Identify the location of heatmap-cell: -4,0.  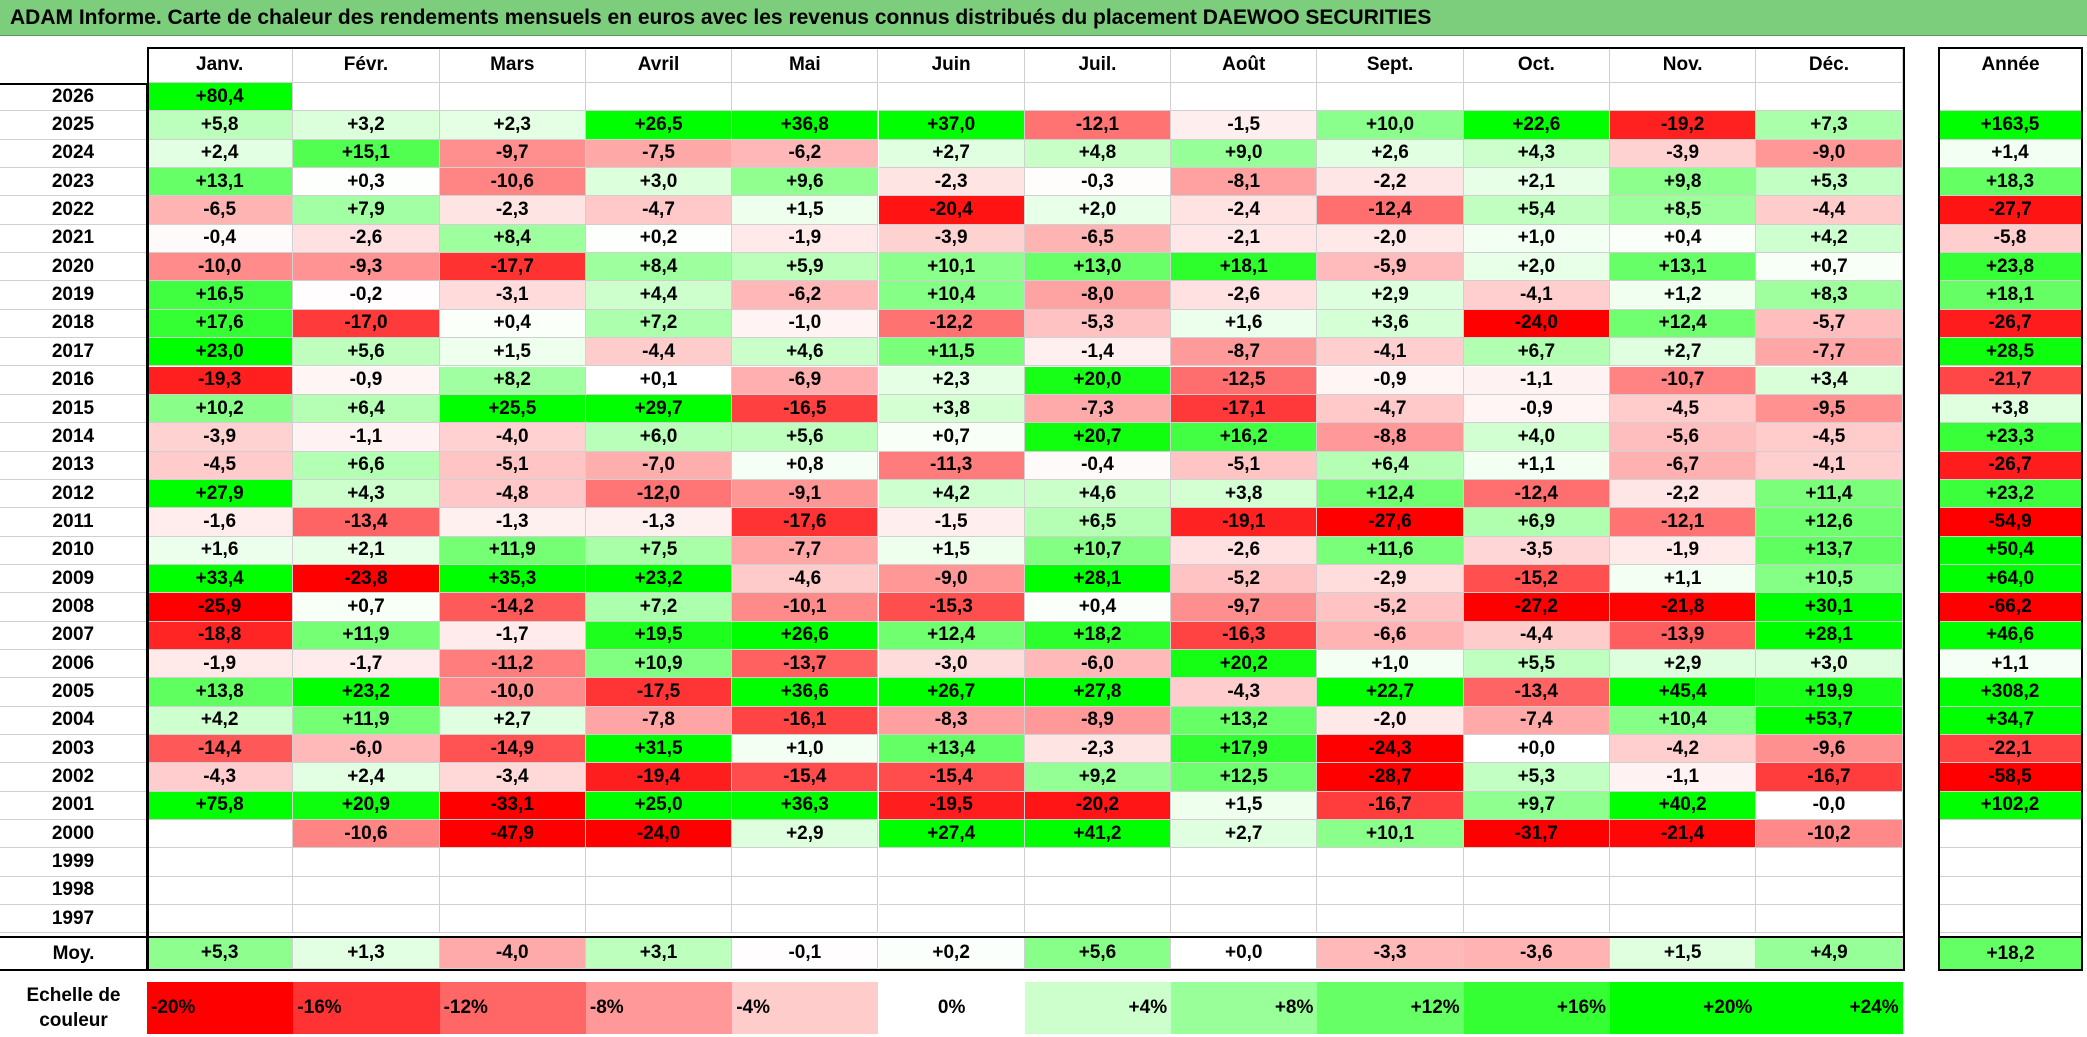
(512, 437).